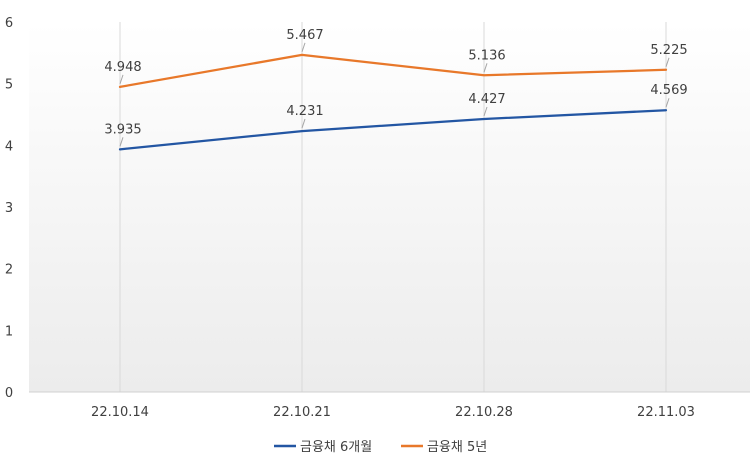  What do you see at coordinates (666, 412) in the screenshot?
I see `x-tick-label-4: 22.11.03` at bounding box center [666, 412].